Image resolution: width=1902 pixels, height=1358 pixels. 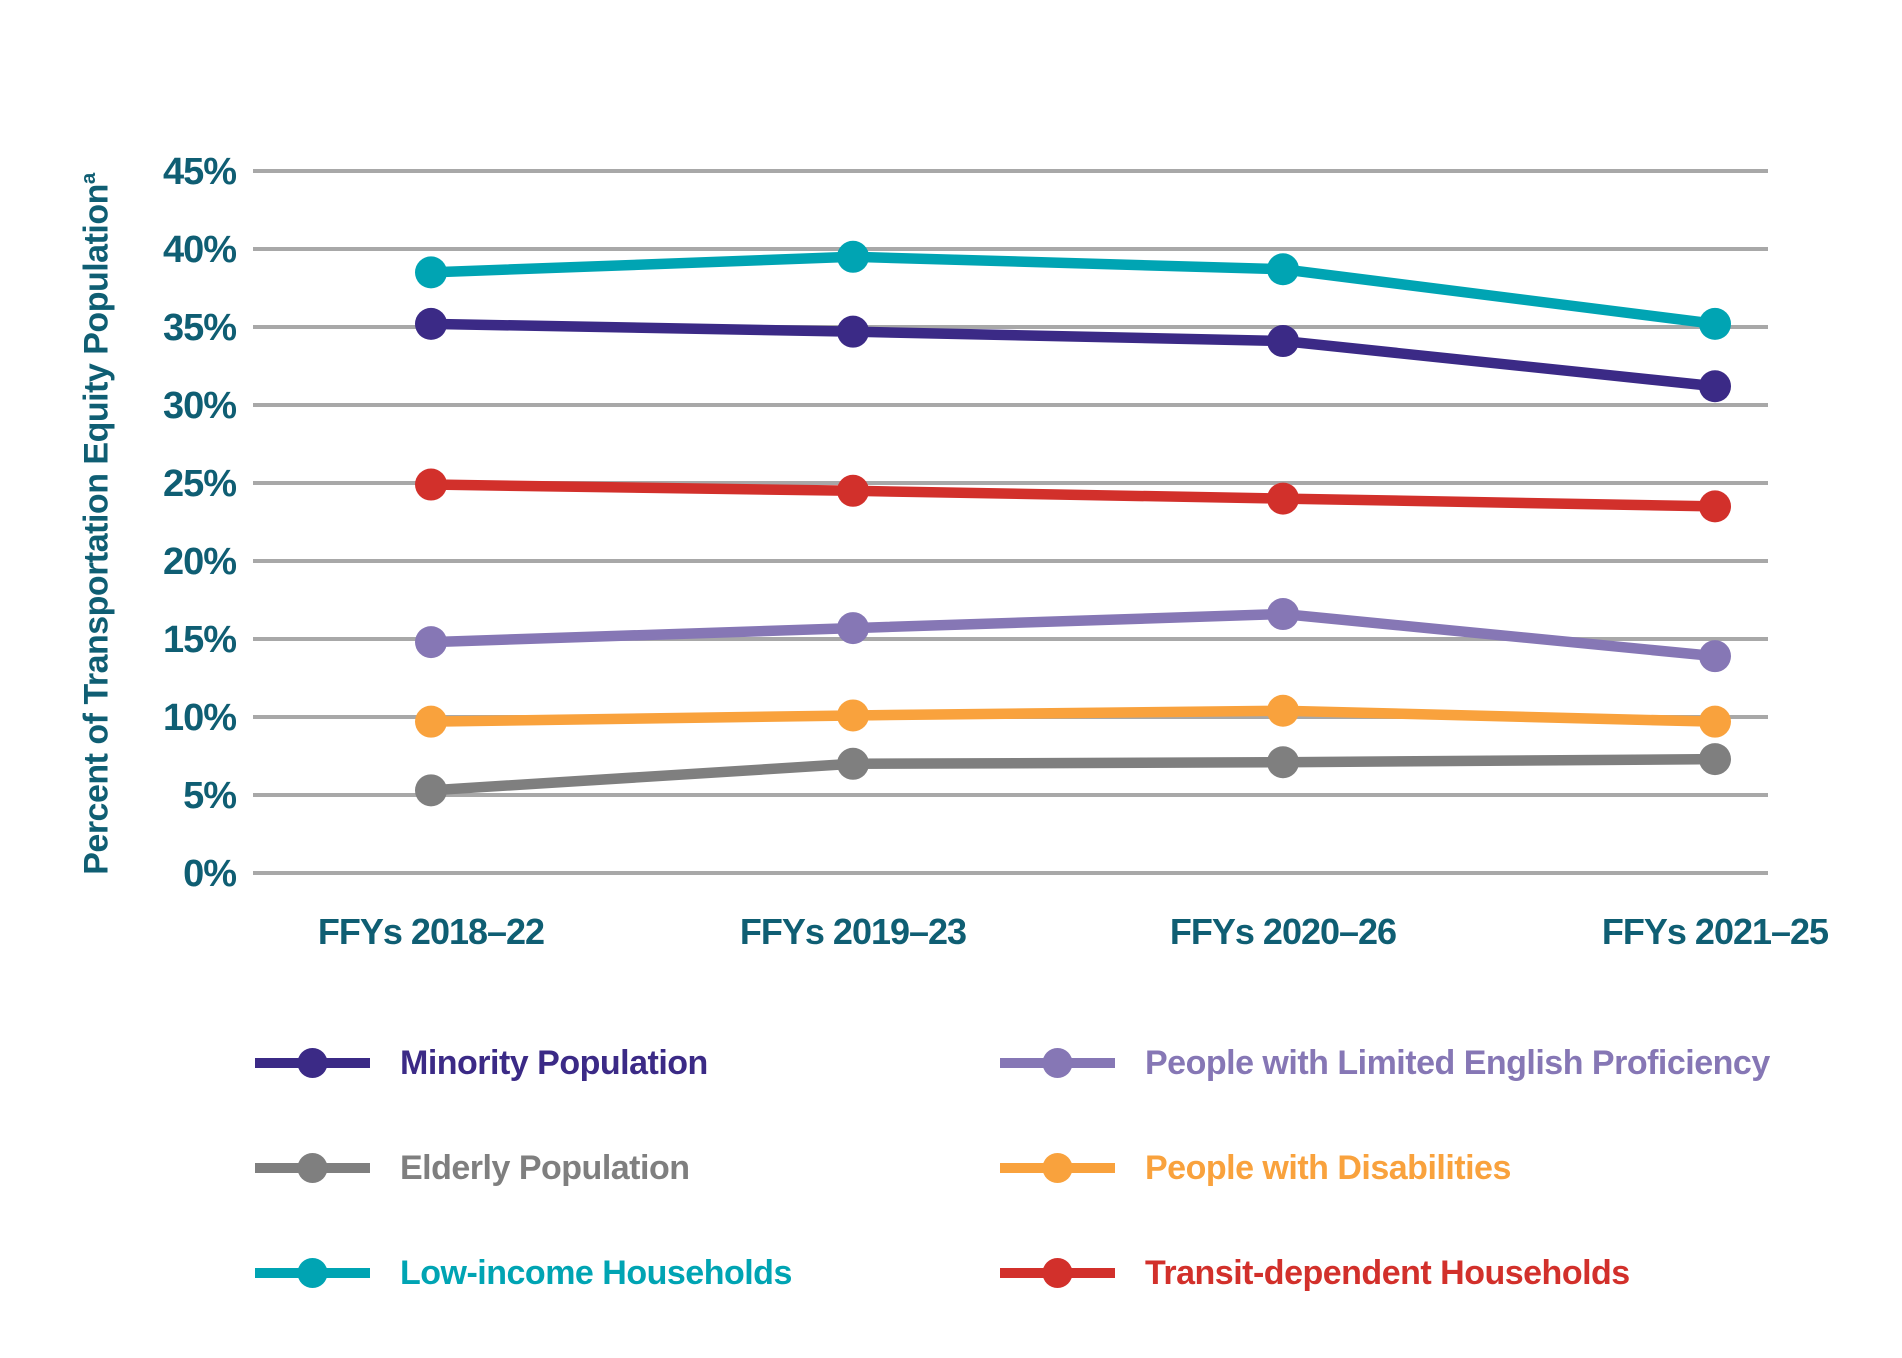 I want to click on legend-label-minority-population: Minority Population, so click(x=554, y=1062).